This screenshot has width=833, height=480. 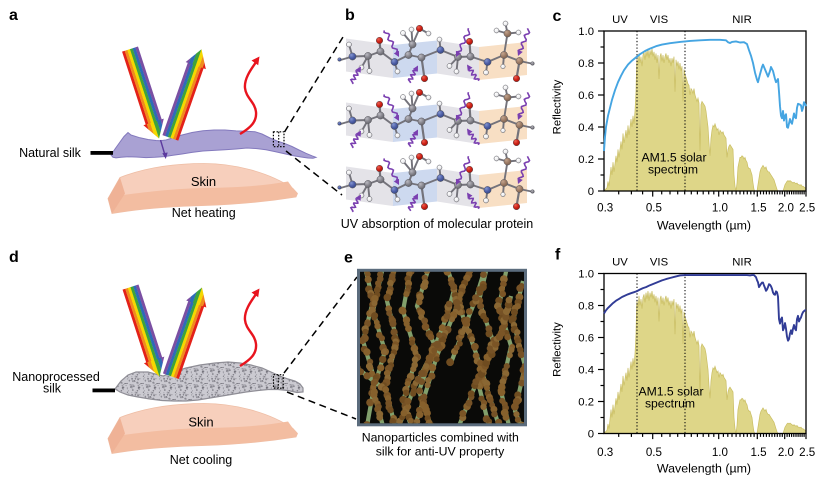 What do you see at coordinates (350, 15) in the screenshot?
I see `svg-text: b` at bounding box center [350, 15].